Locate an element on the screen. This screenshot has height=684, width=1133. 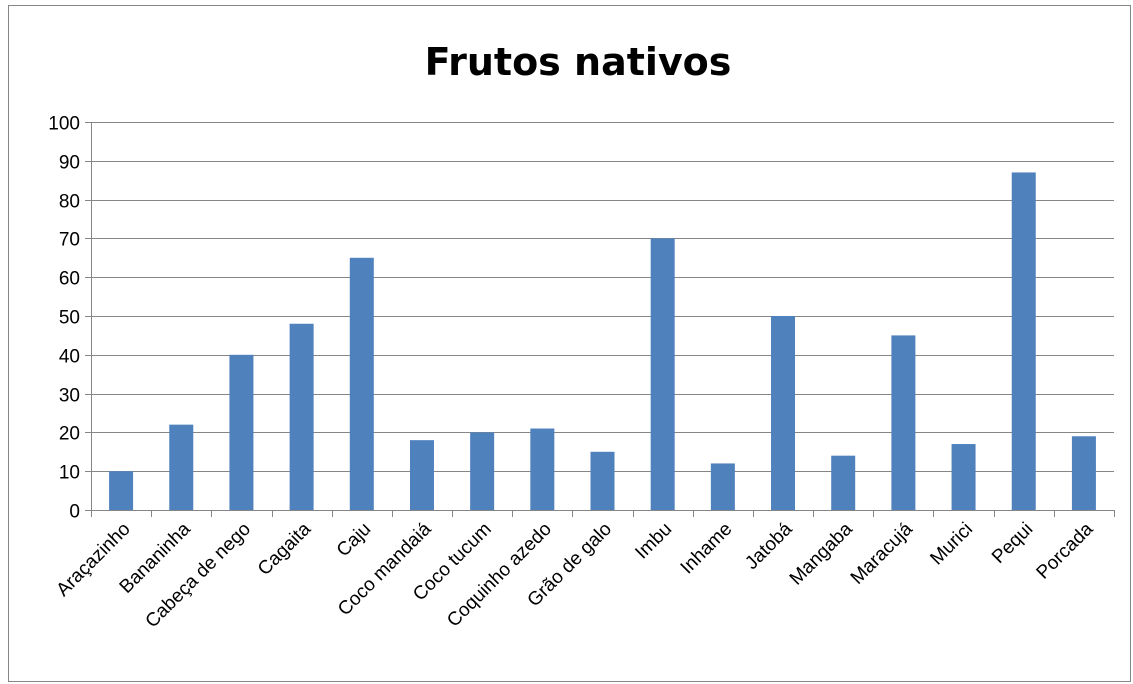
y-tick-label: 100 is located at coordinates (64, 124).